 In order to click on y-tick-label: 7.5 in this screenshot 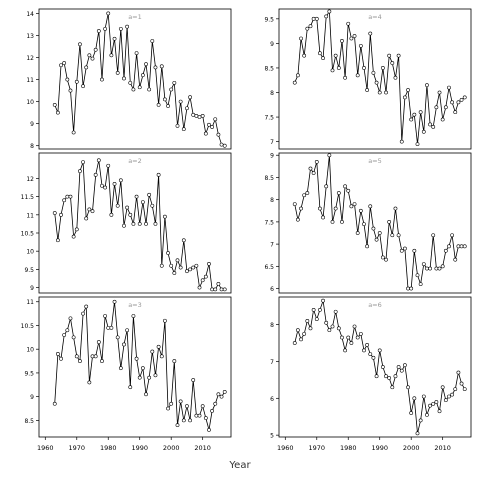, I will do `click(269, 118)`.